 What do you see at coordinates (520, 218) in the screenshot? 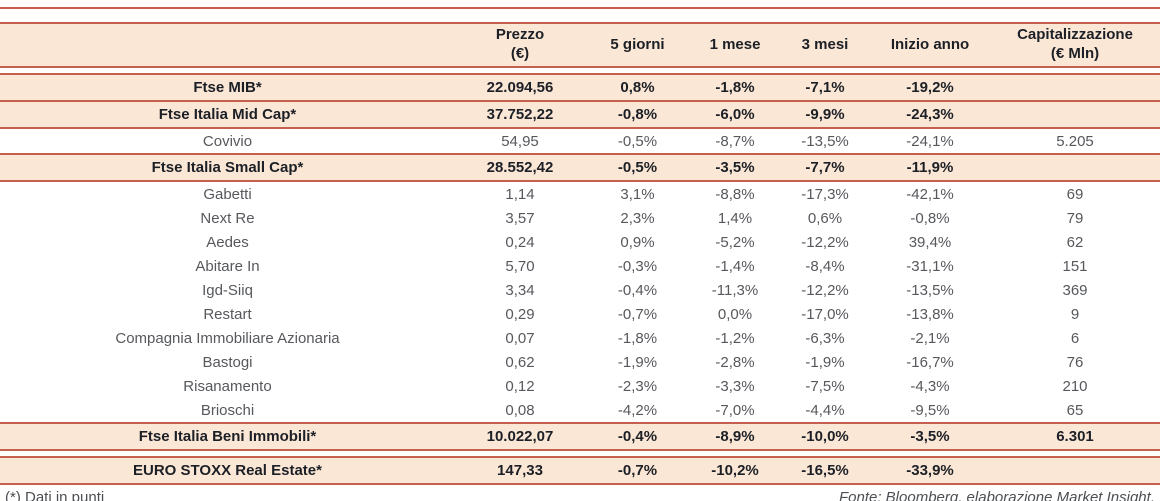
I see `cell-prezzo: 3,57` at bounding box center [520, 218].